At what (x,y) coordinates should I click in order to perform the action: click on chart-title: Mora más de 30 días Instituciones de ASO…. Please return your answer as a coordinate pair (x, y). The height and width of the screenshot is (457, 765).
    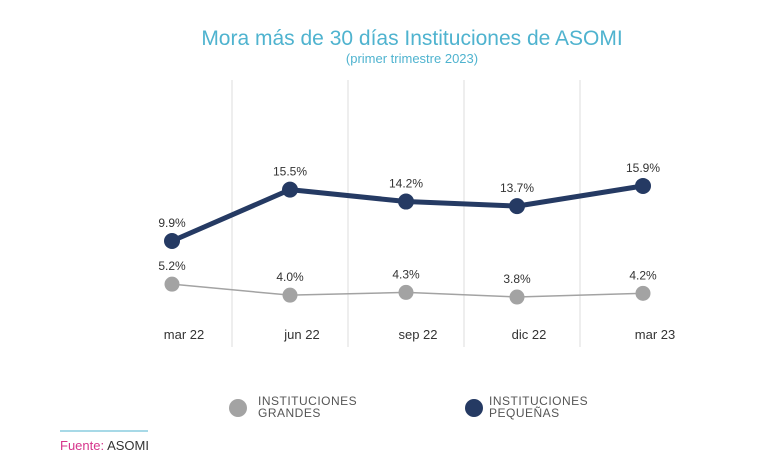
    Looking at the image, I should click on (411, 38).